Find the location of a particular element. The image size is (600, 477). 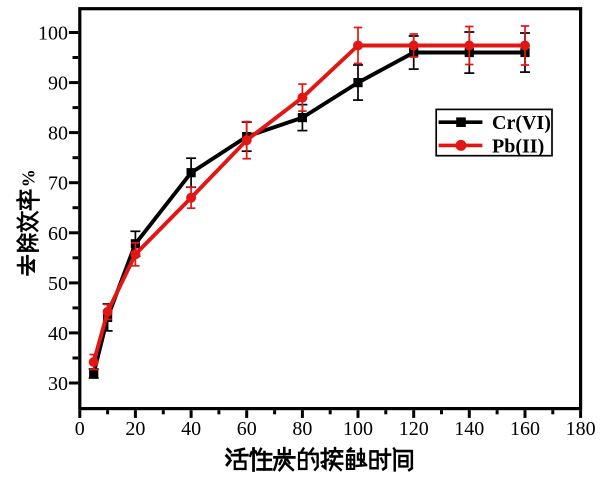

svg-text: 0 is located at coordinates (80, 429).